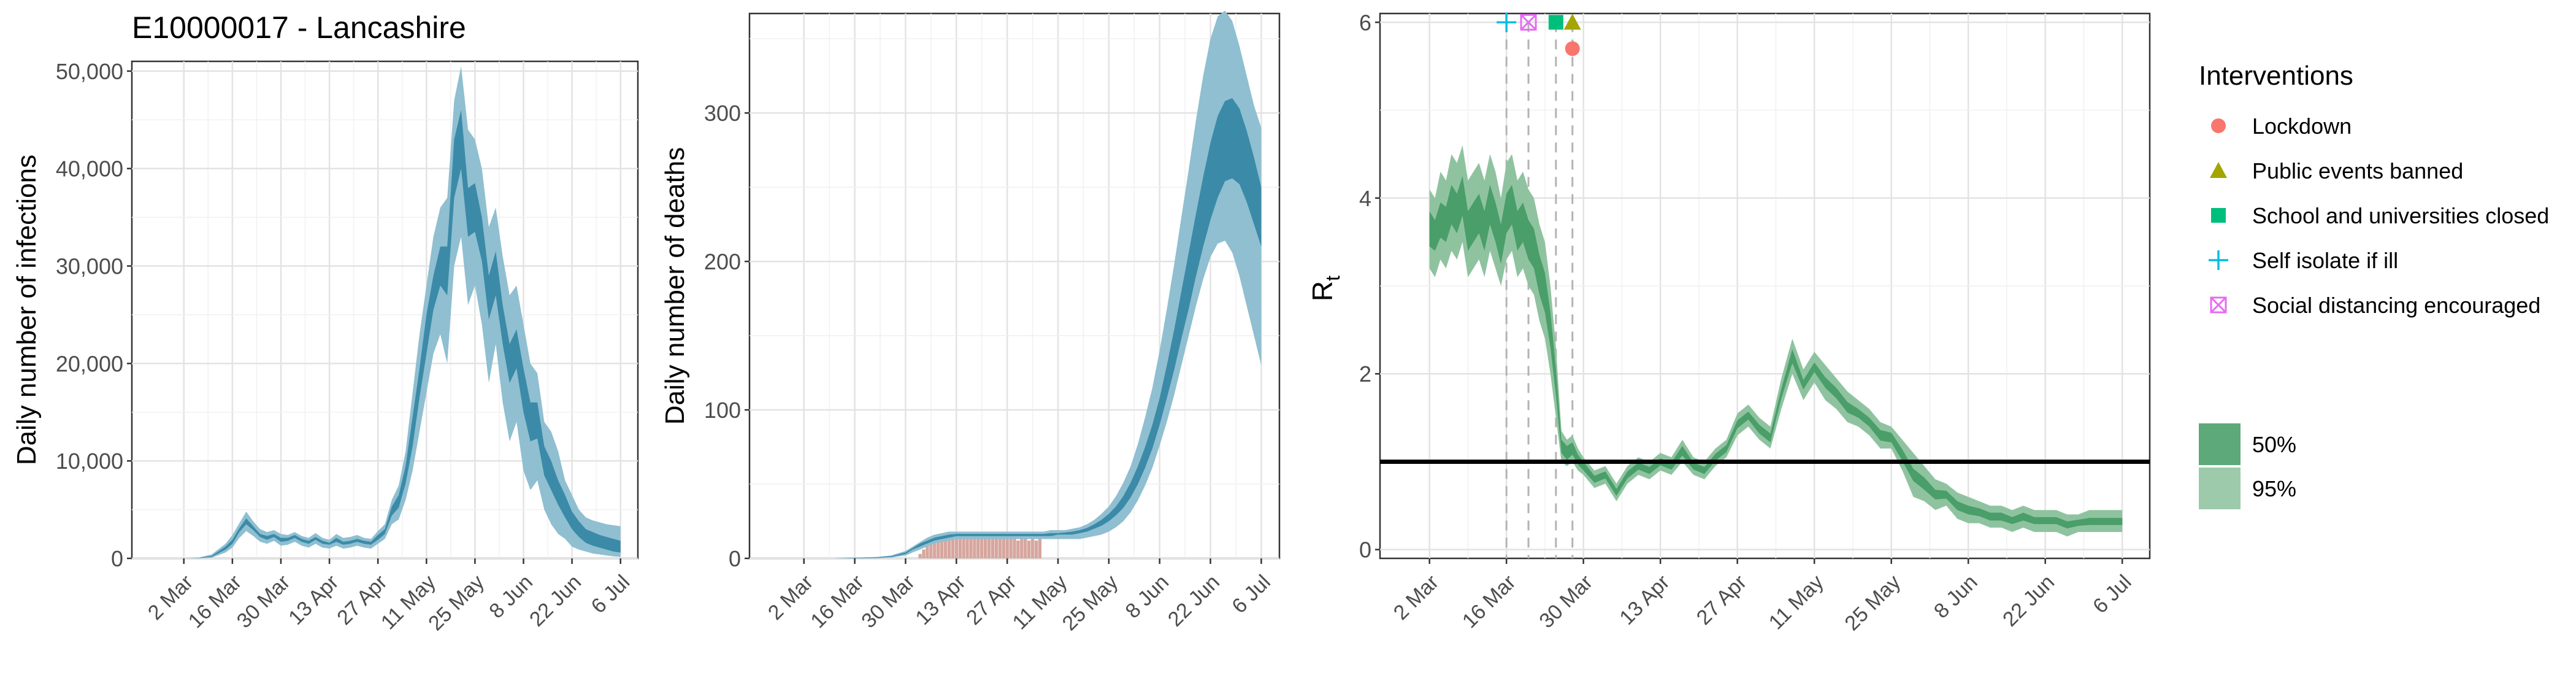 The image size is (2576, 686). I want to click on y-tick-label: 50,000, so click(89, 71).